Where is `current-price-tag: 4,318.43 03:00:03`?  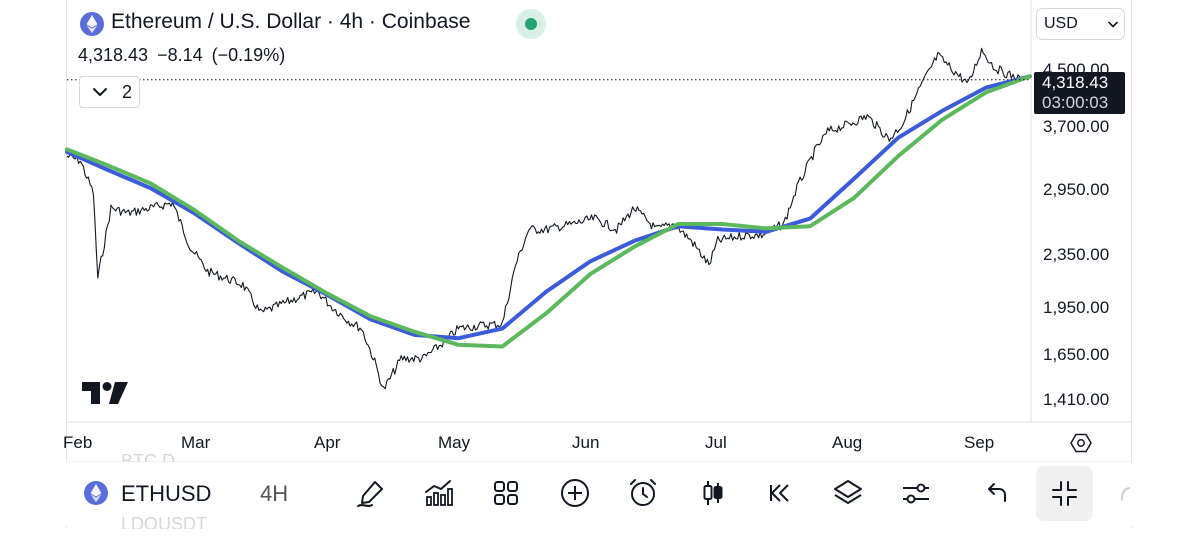 current-price-tag: 4,318.43 03:00:03 is located at coordinates (1079, 93).